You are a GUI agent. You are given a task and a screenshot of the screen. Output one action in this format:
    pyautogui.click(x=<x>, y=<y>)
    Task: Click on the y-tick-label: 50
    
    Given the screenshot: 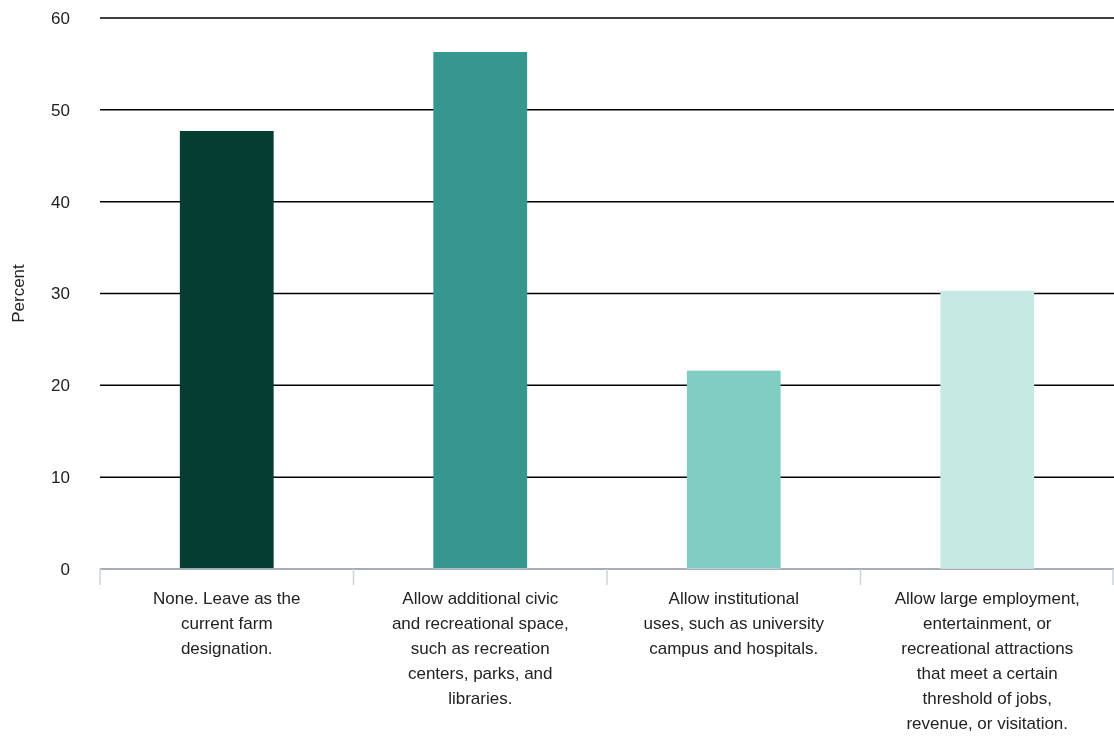 What is the action you would take?
    pyautogui.click(x=60, y=110)
    